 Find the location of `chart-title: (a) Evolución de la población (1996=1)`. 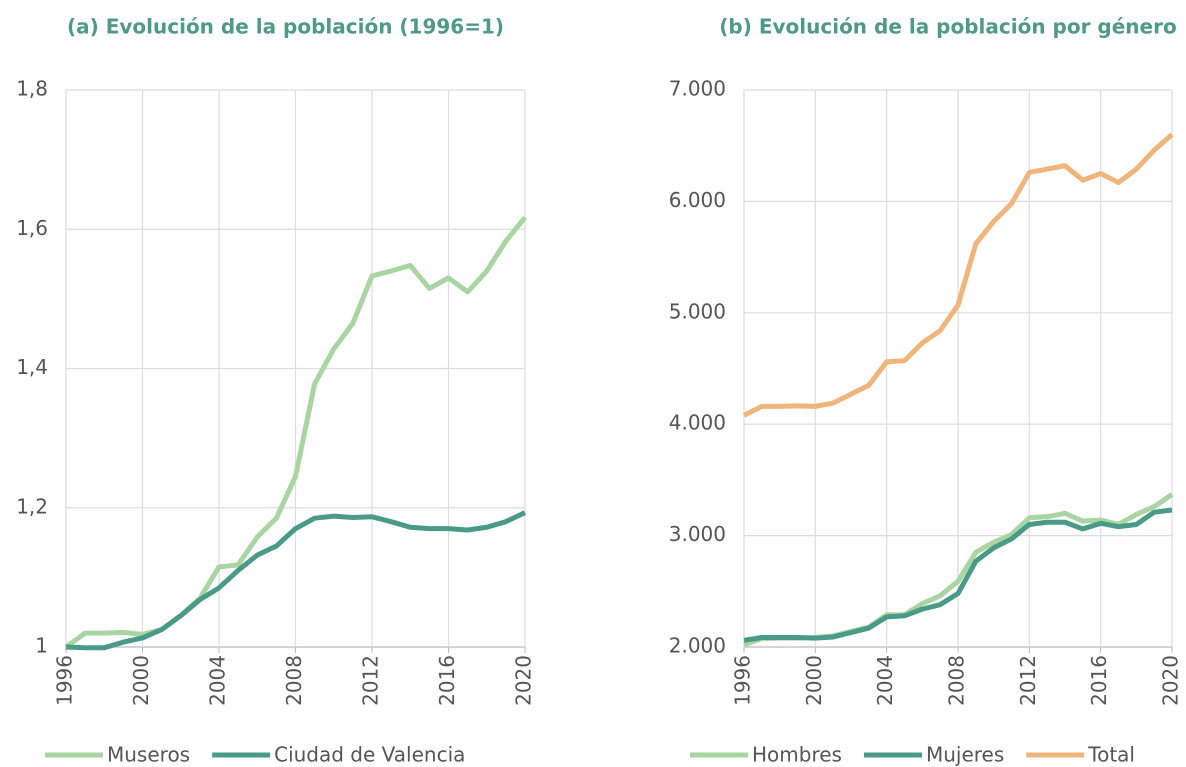

chart-title: (a) Evolución de la población (1996=1) is located at coordinates (285, 27).